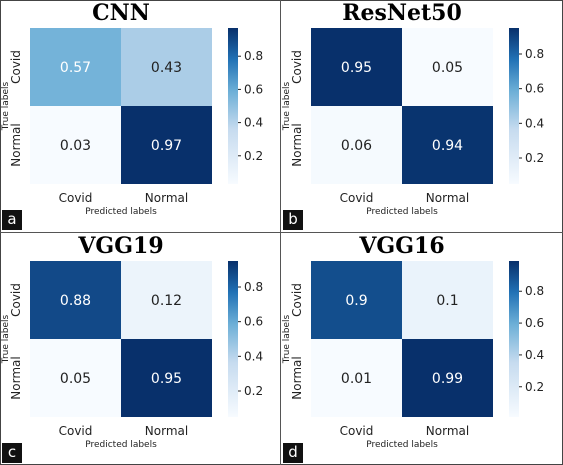  I want to click on chart-title: VGG16, so click(401, 246).